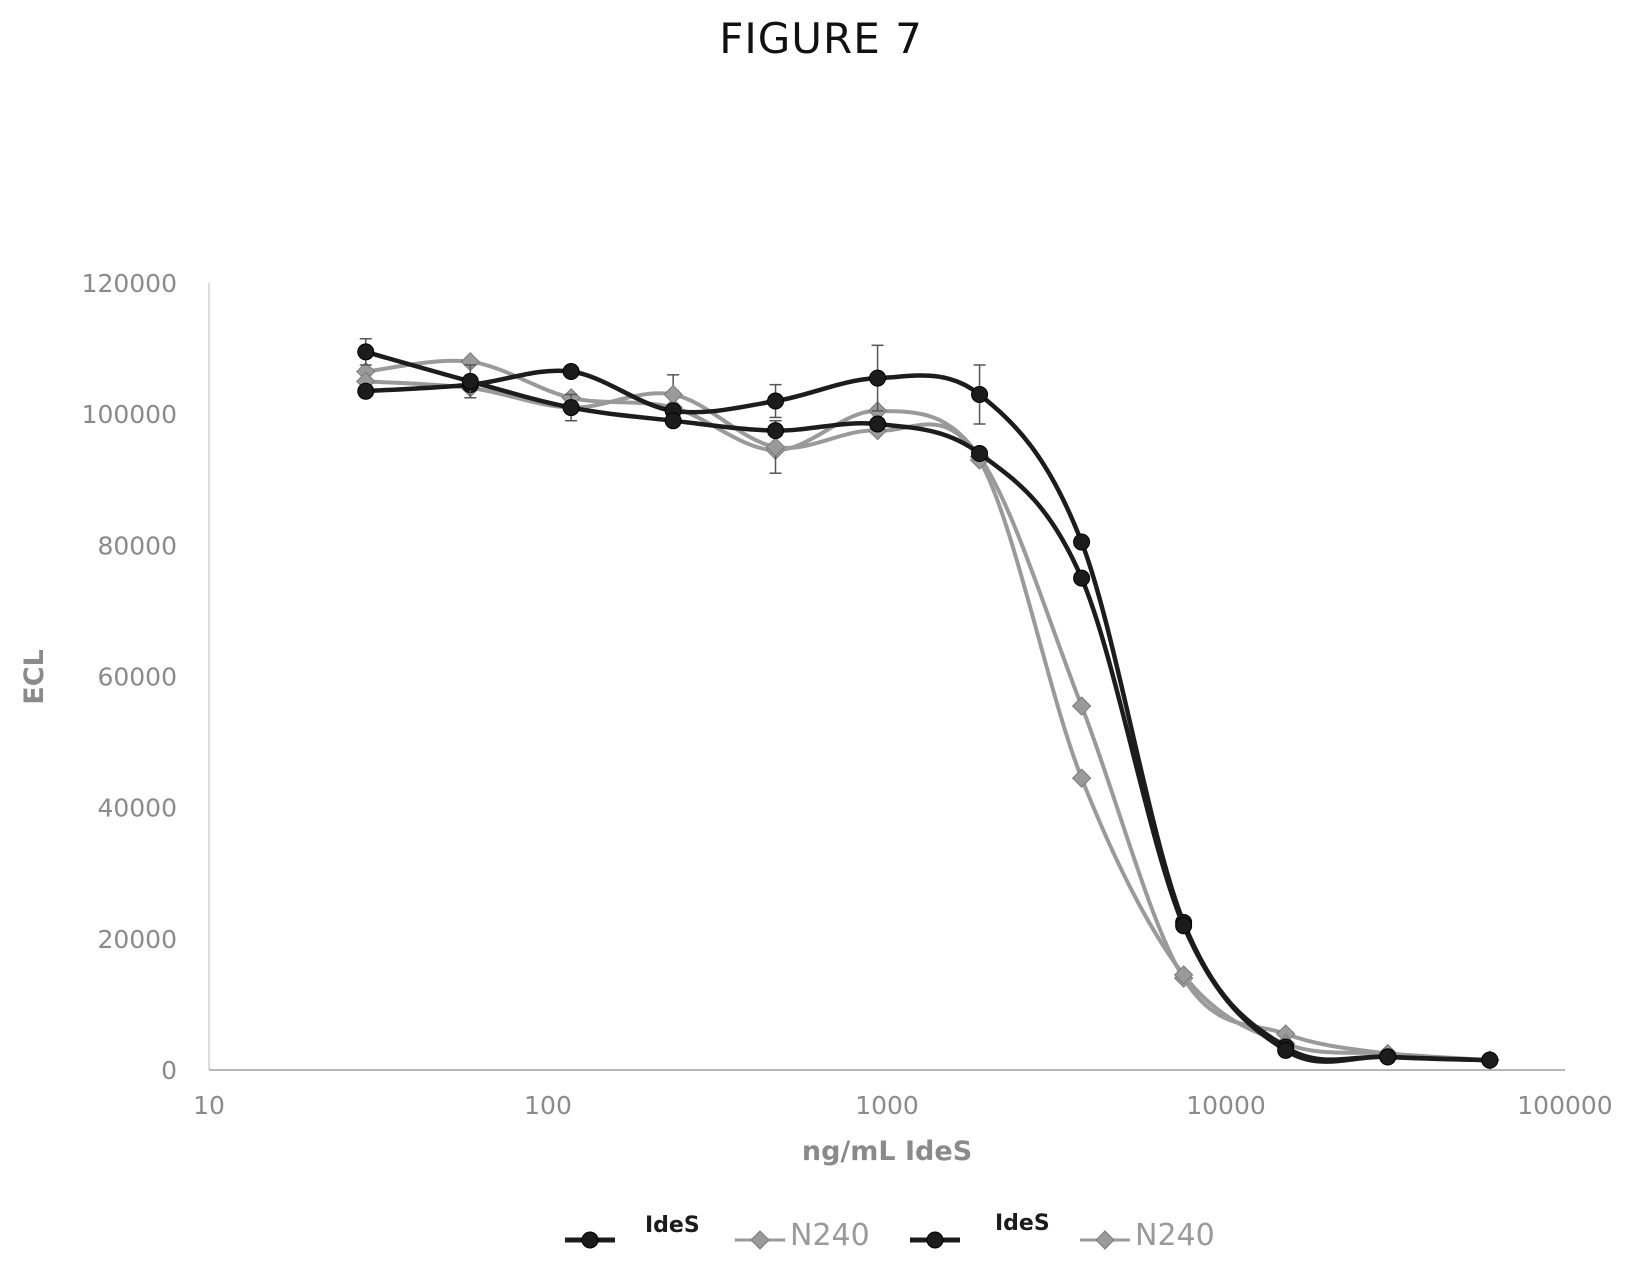  I want to click on legend-item-1: N240, so click(802, 1235).